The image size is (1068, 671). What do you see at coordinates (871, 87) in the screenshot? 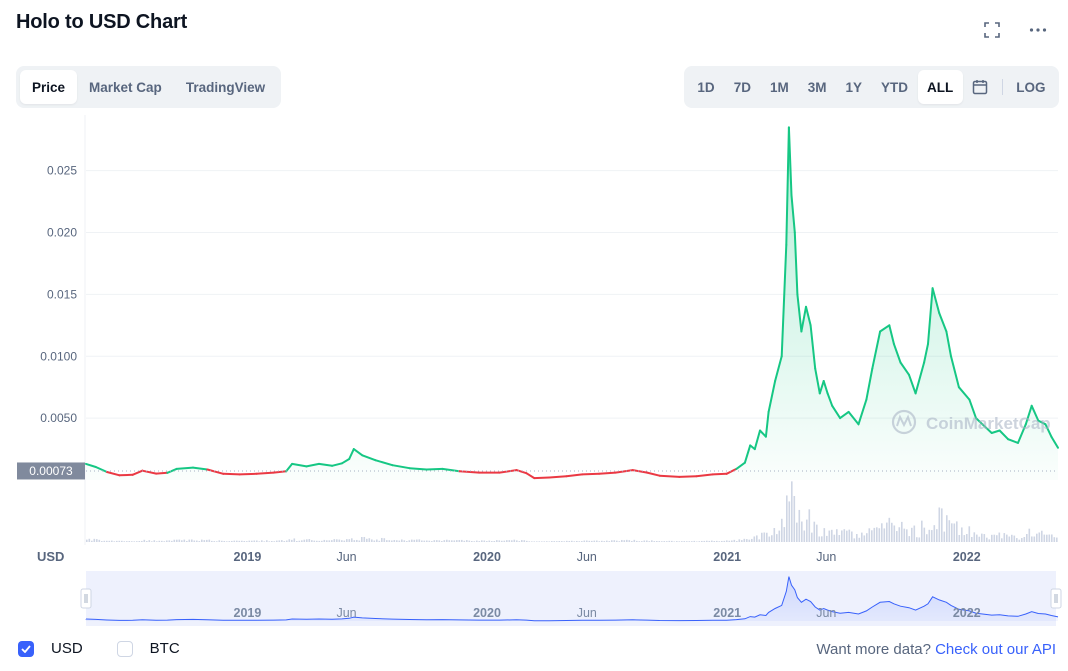
I see `range-selector: 1D 7D 1M 3M 1Y YTD ALL LOG` at bounding box center [871, 87].